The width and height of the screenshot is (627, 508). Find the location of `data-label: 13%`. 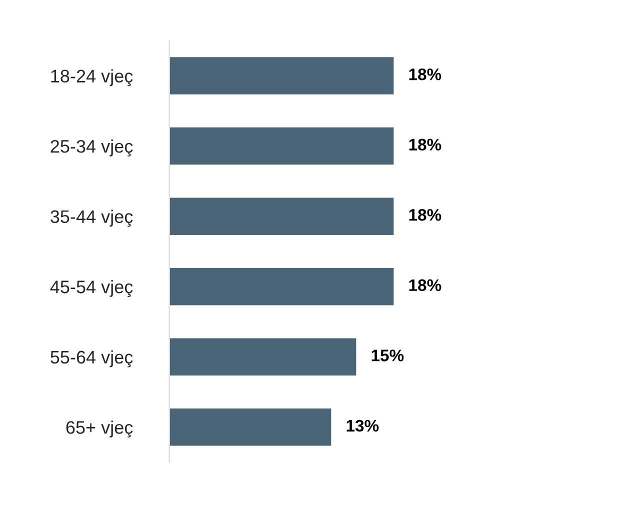

data-label: 13% is located at coordinates (362, 426).